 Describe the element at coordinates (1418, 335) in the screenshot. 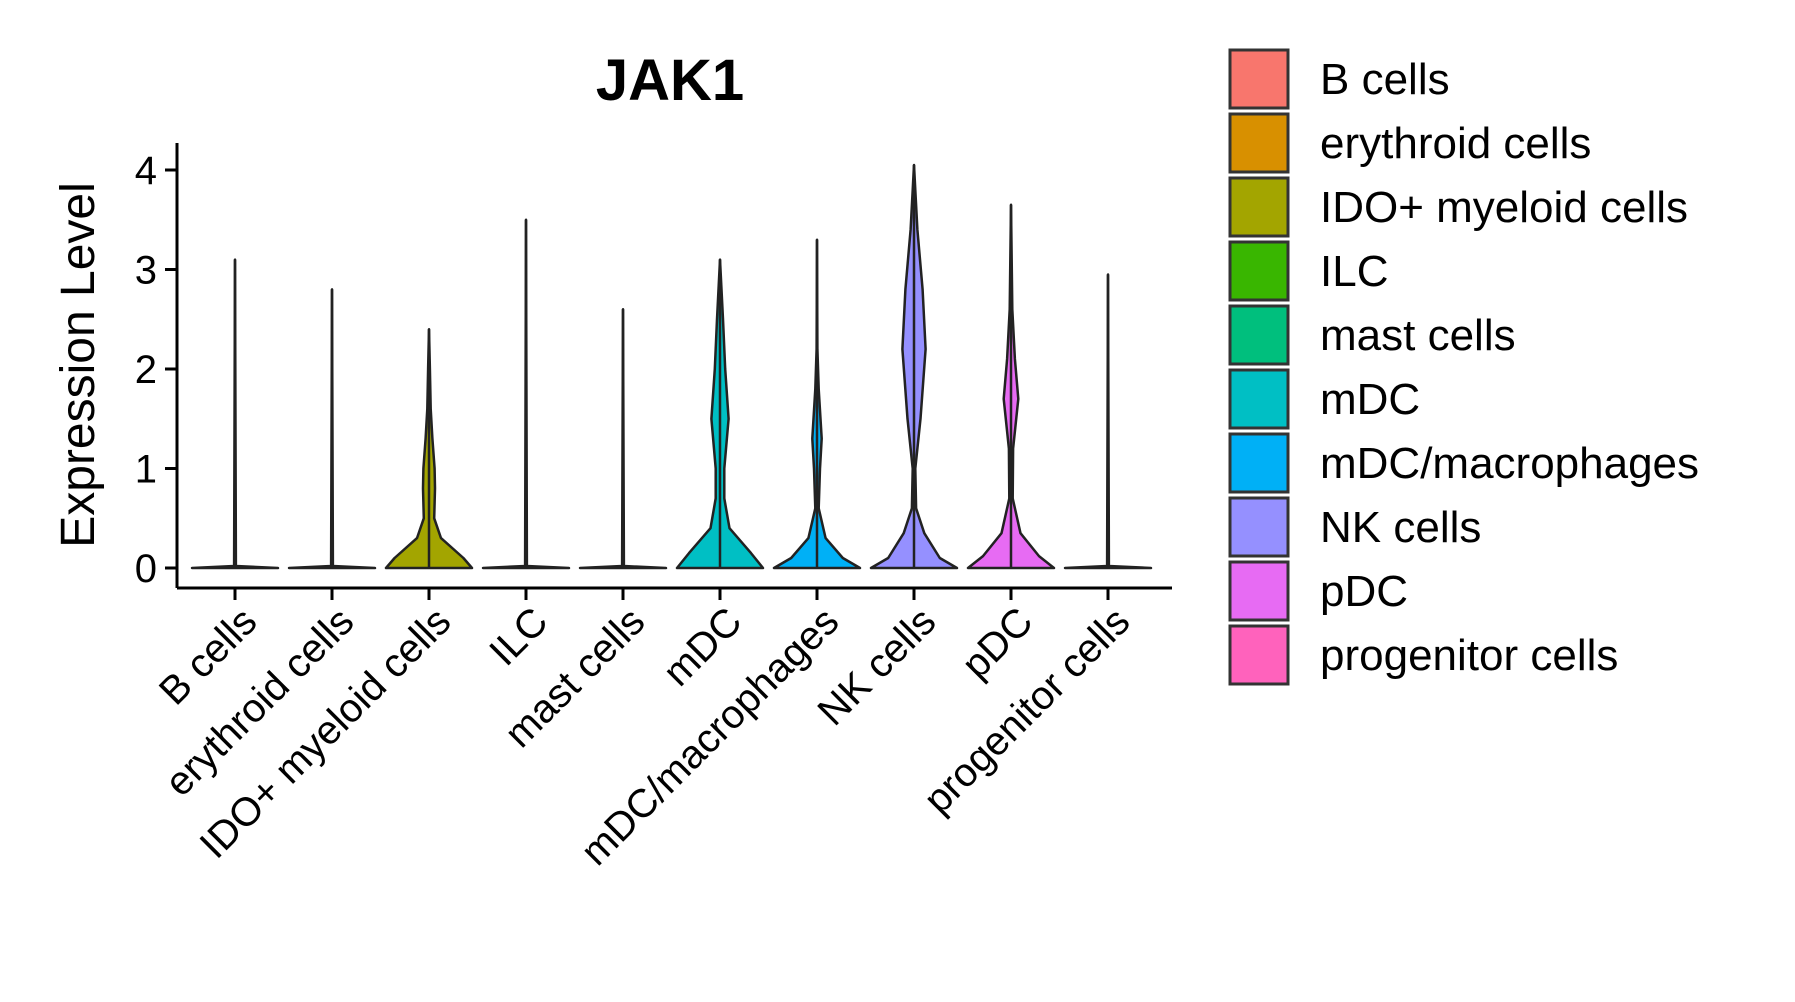

I see `legend-label: mast cells` at that location.